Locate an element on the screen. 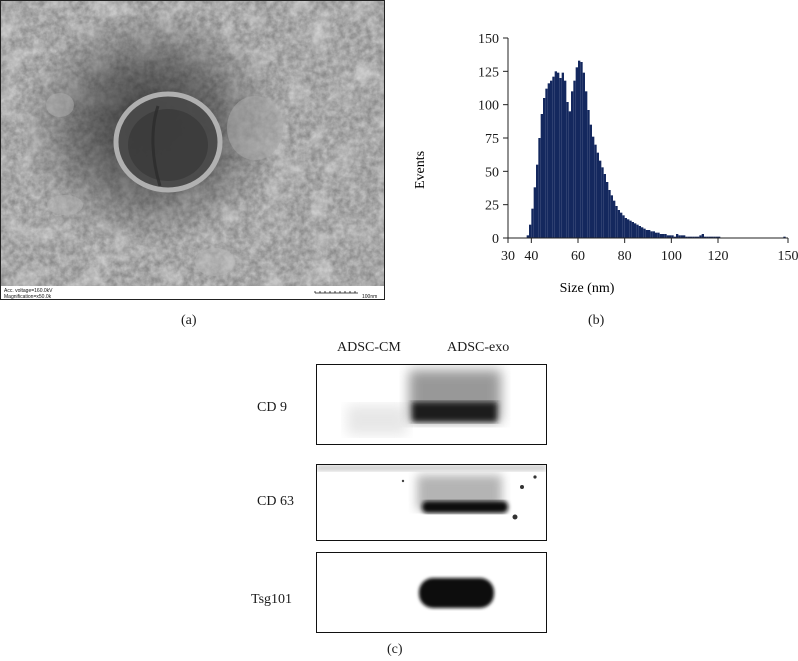  scale-bar is located at coordinates (336, 292).